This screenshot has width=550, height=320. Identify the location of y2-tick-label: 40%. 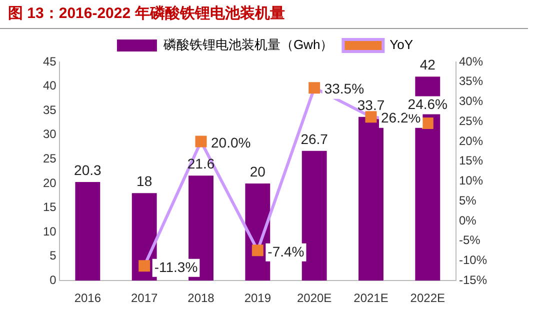
(471, 61).